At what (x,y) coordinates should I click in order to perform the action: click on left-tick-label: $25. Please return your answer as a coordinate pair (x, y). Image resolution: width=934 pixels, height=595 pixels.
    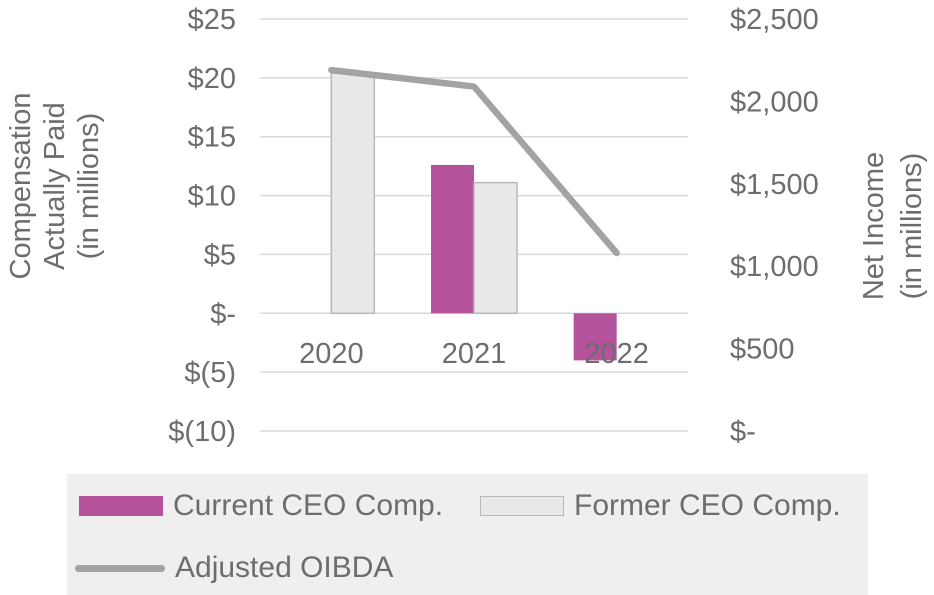
    Looking at the image, I should click on (212, 20).